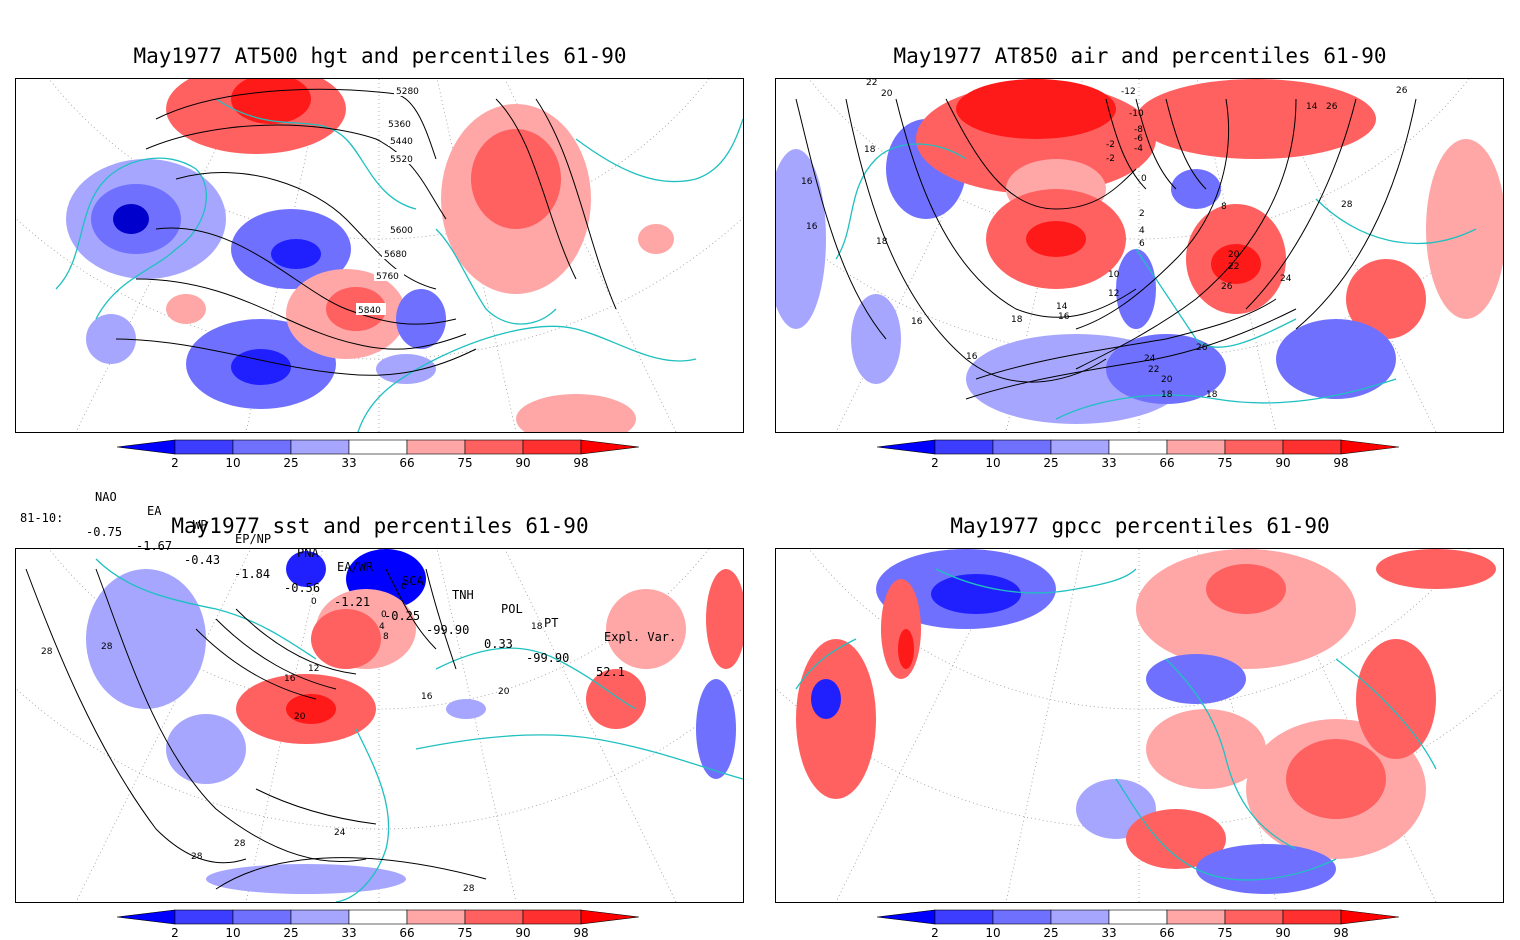 The width and height of the screenshot is (1520, 940). Describe the element at coordinates (308, 553) in the screenshot. I see `index-name: PNA` at that location.